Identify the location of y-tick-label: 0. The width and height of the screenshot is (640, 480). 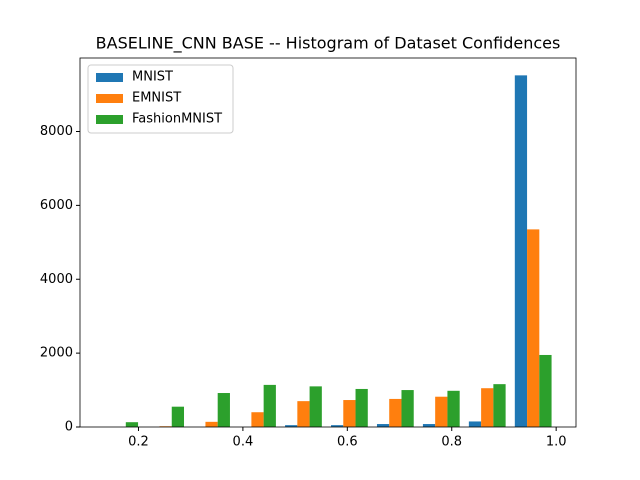
(69, 427).